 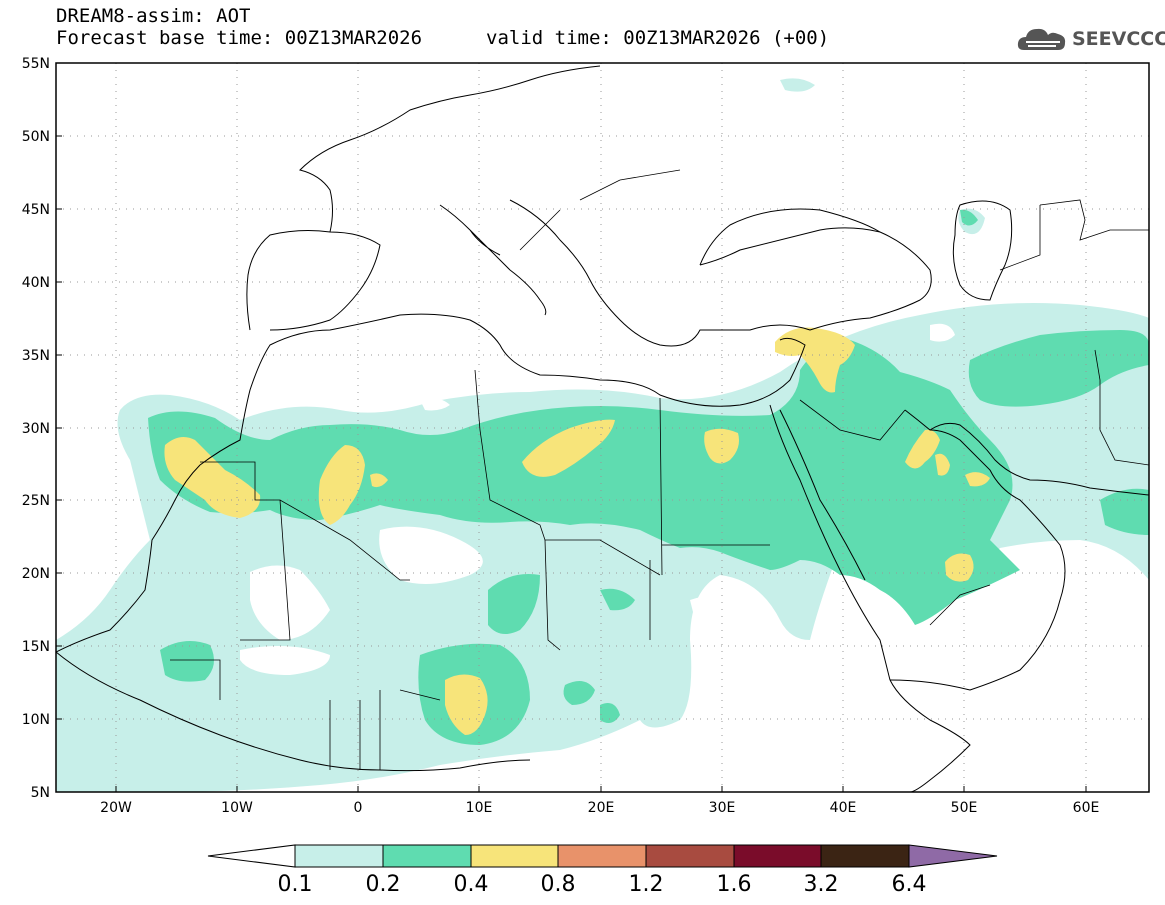 What do you see at coordinates (237, 808) in the screenshot?
I see `lon-label: 10W` at bounding box center [237, 808].